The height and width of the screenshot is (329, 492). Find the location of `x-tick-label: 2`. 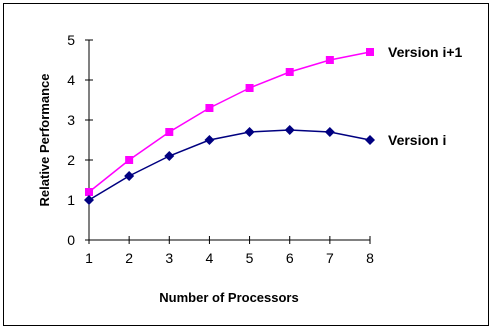

x-tick-label: 2 is located at coordinates (129, 258).